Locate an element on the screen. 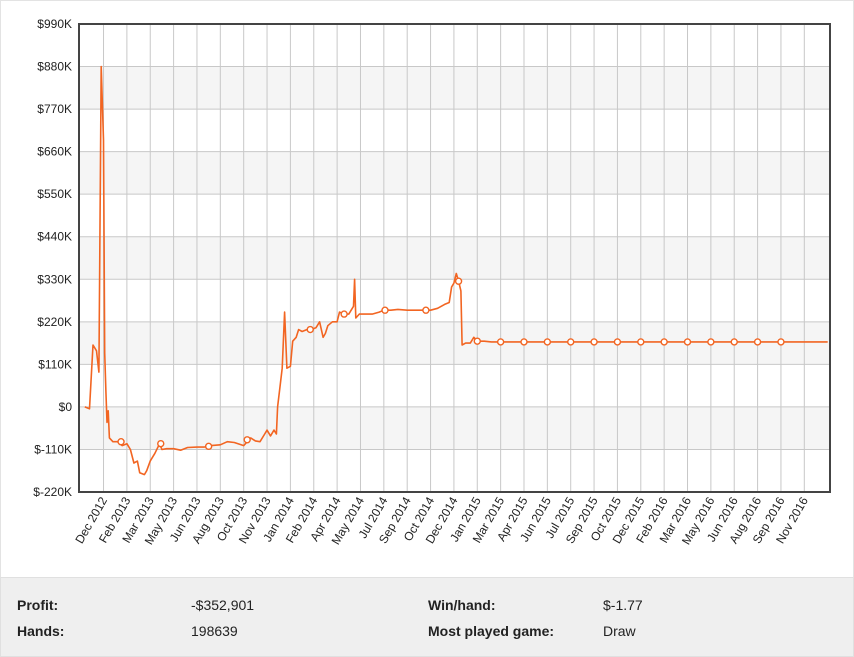  y-tick-label: $0 is located at coordinates (66, 407).